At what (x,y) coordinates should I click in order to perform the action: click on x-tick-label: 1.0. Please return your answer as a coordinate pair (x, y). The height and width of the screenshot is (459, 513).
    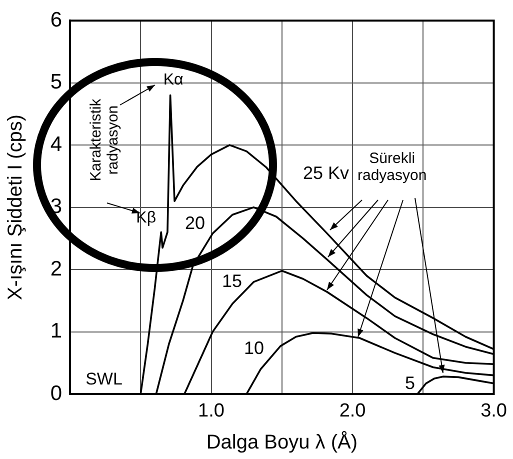
    Looking at the image, I should click on (211, 411).